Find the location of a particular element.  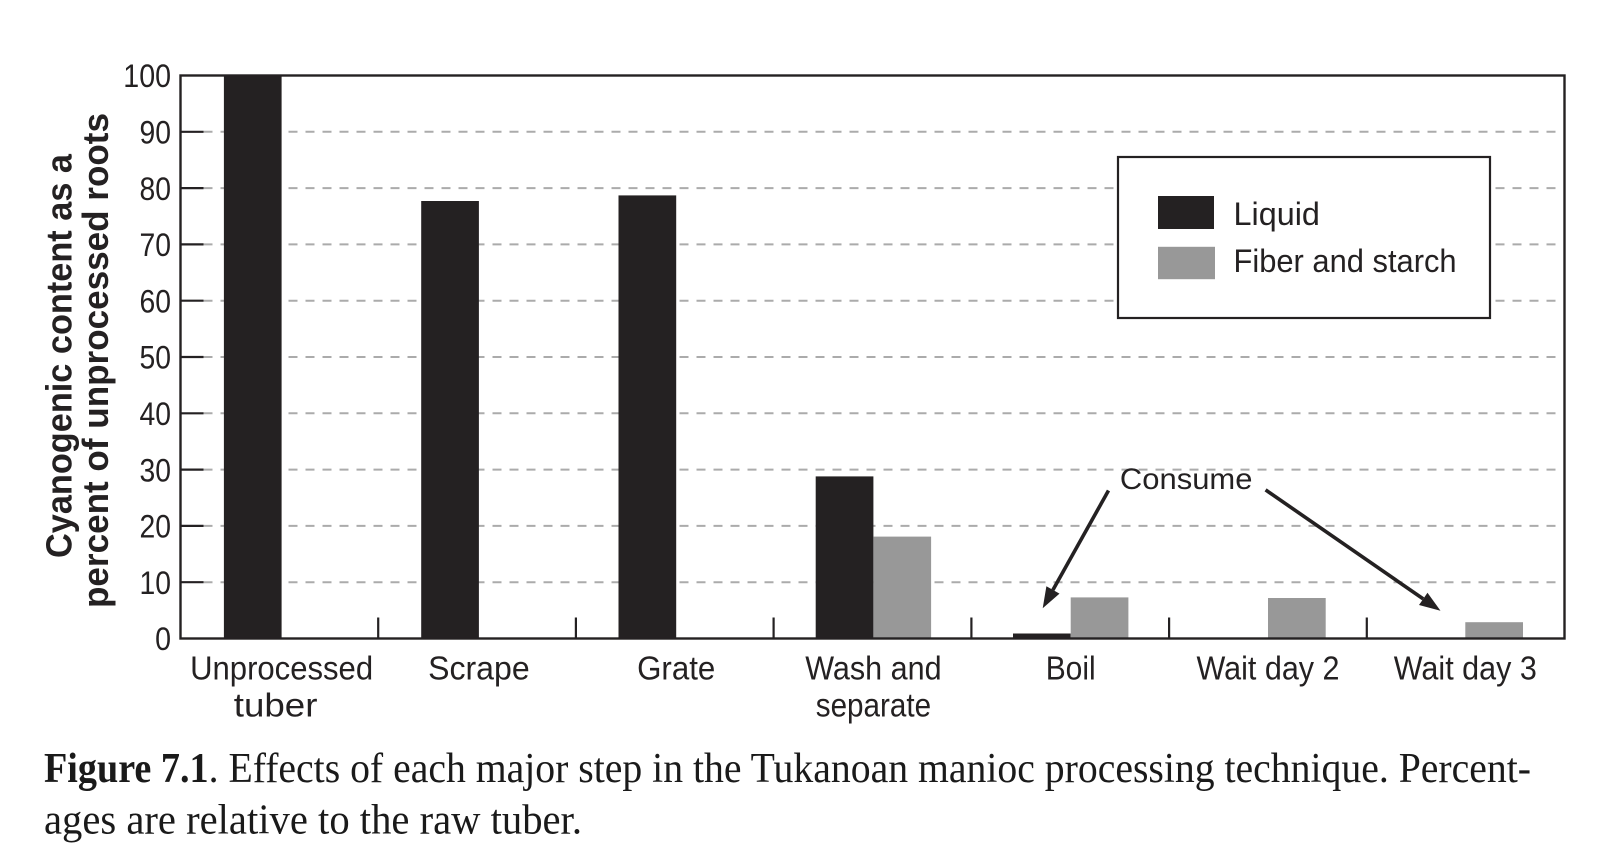

svg-text: 10 is located at coordinates (156, 583).